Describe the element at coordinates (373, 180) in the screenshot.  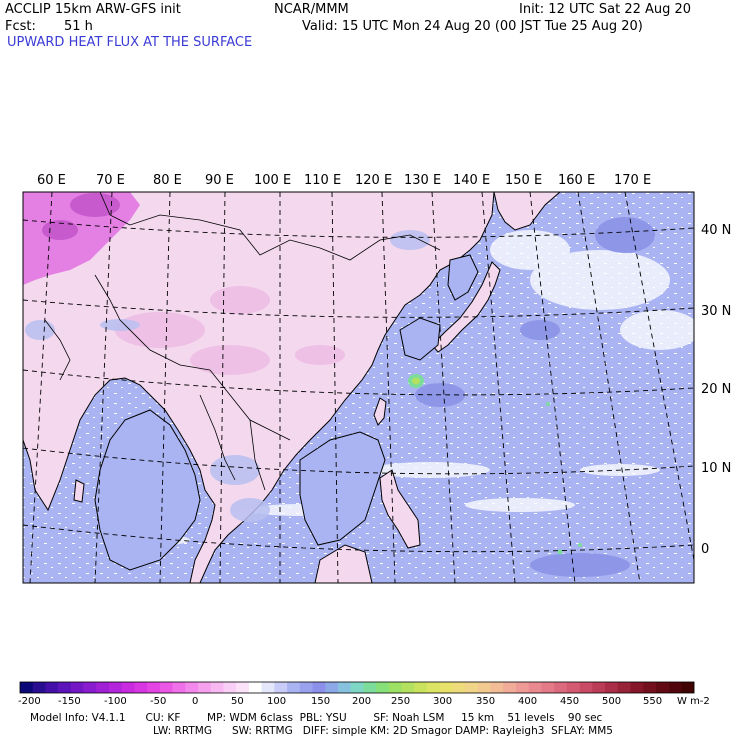
I see `lon-label: 120 E` at that location.